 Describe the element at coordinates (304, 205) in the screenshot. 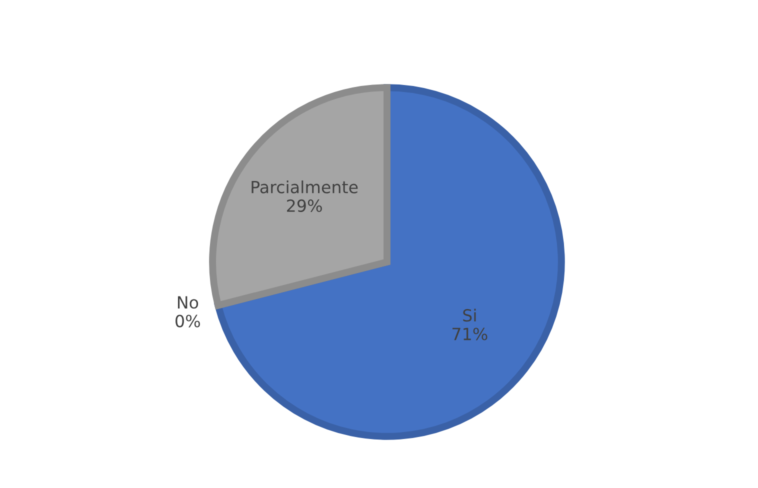

I see `data-label: 29%` at that location.